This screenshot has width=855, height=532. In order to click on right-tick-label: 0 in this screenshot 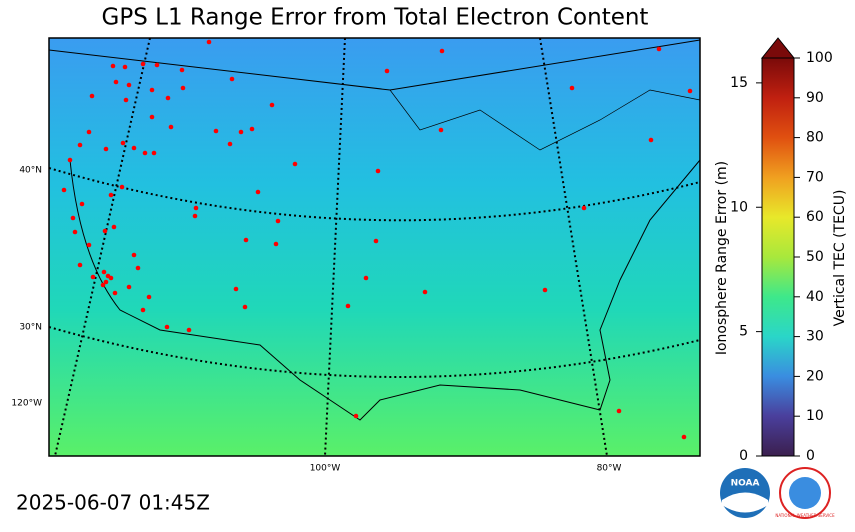, I will do `click(810, 456)`.